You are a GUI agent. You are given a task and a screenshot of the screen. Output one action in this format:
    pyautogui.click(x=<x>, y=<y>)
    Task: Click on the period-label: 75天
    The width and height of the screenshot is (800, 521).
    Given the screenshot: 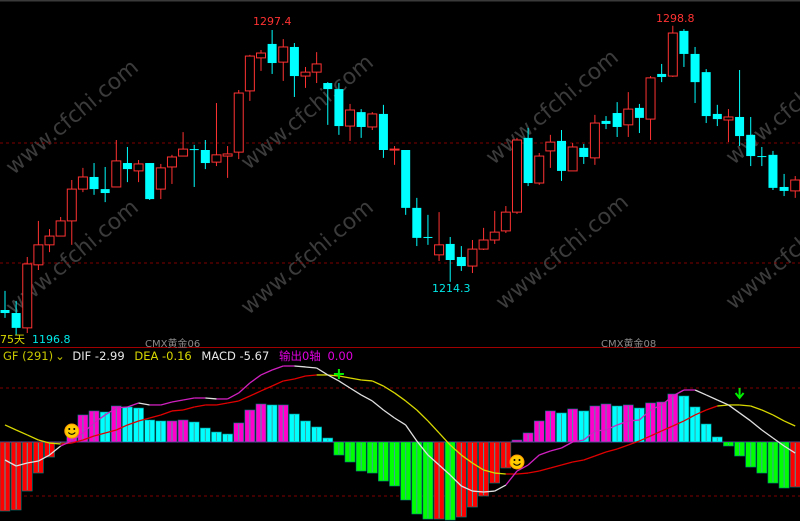 What is the action you would take?
    pyautogui.click(x=12, y=339)
    